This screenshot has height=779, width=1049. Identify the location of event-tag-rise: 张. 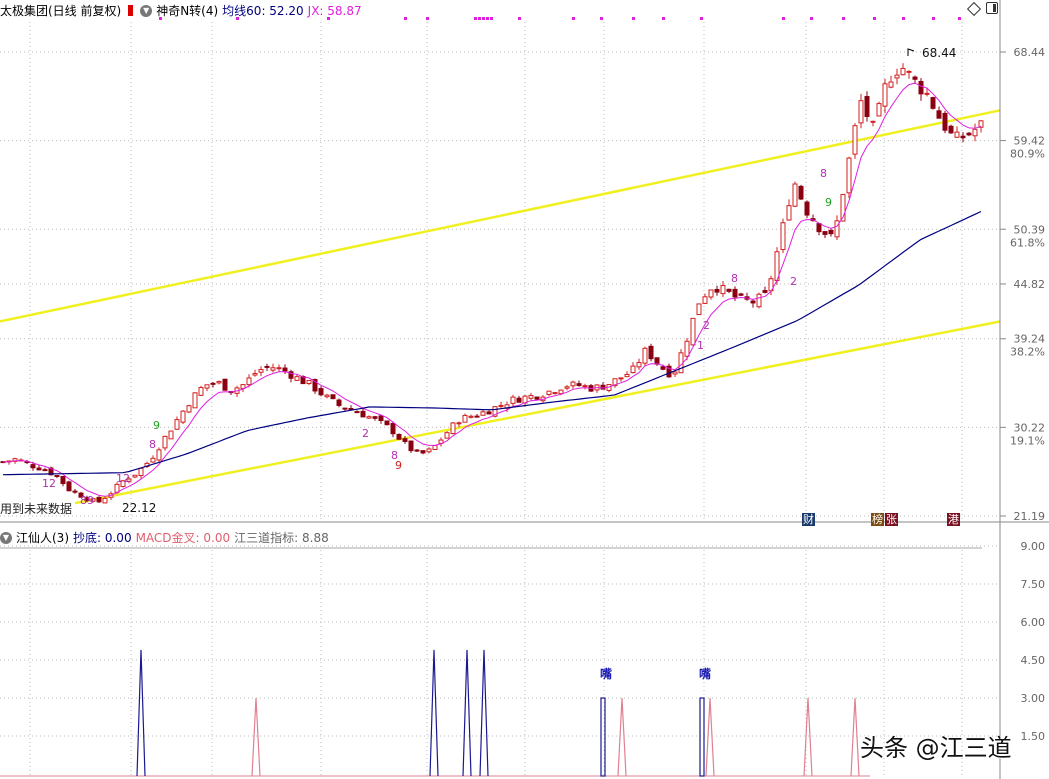
(891, 519).